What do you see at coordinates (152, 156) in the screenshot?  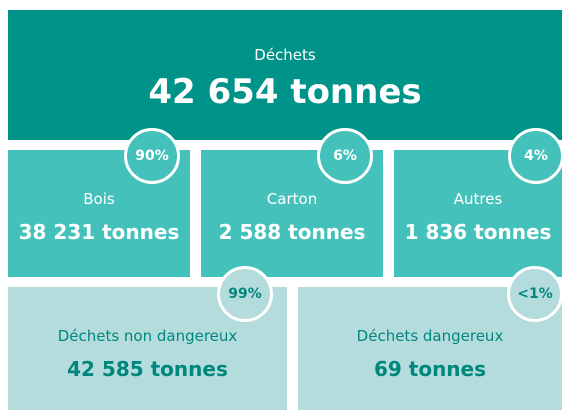 I see `share-badge: 90%` at bounding box center [152, 156].